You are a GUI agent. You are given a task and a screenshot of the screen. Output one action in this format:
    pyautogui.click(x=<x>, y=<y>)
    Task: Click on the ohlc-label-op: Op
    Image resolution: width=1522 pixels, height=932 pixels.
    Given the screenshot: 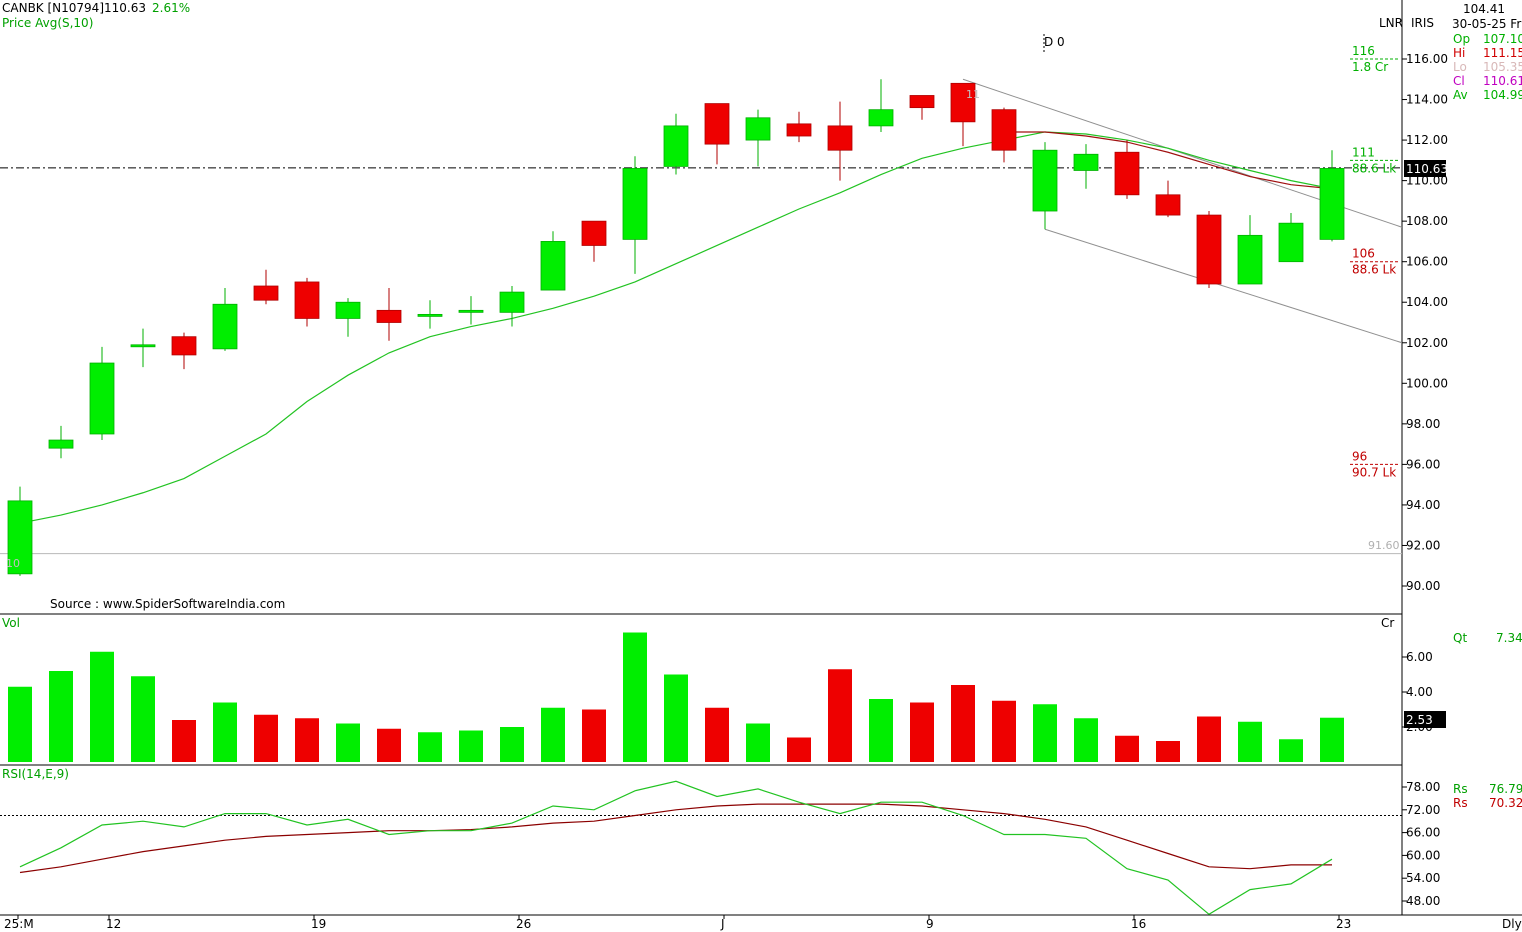 What is the action you would take?
    pyautogui.click(x=1461, y=39)
    